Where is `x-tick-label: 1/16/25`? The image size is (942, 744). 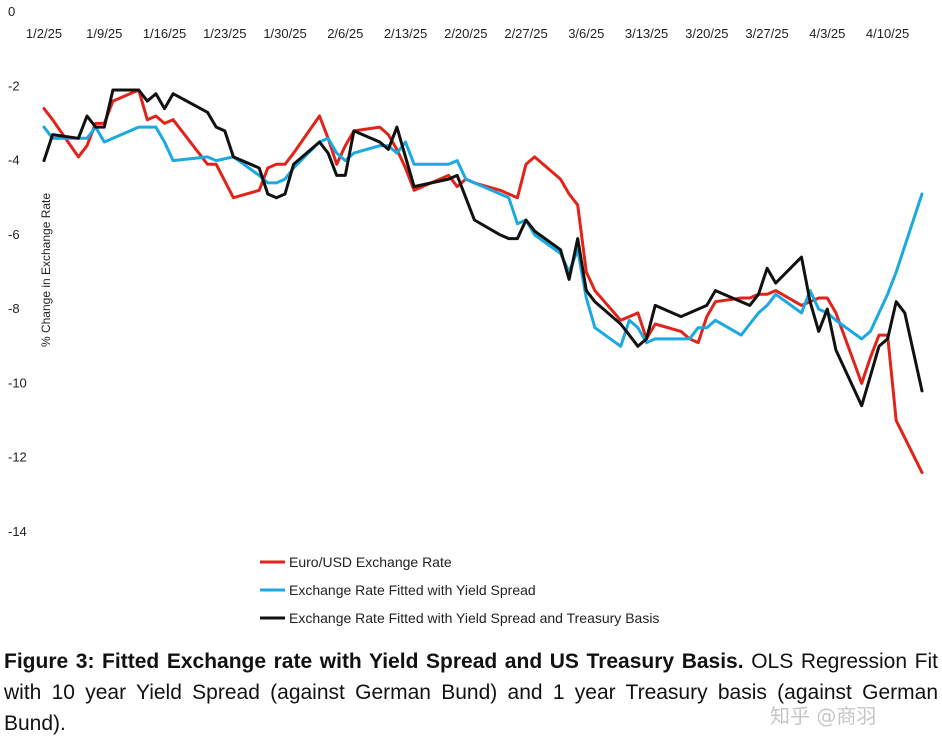
x-tick-label: 1/16/25 is located at coordinates (164, 33).